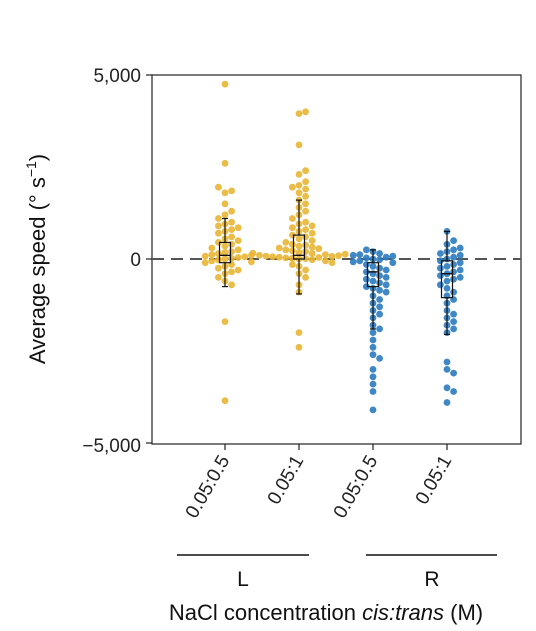 The height and width of the screenshot is (631, 536). What do you see at coordinates (431, 579) in the screenshot?
I see `group-label-R: R` at bounding box center [431, 579].